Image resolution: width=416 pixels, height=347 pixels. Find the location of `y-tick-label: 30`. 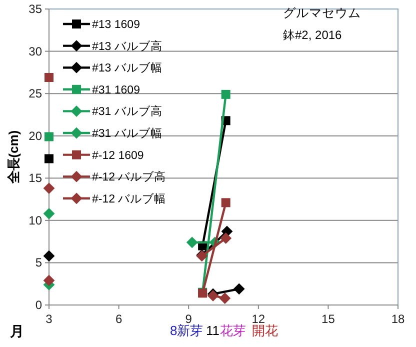

y-tick-label: 30 is located at coordinates (35, 51).